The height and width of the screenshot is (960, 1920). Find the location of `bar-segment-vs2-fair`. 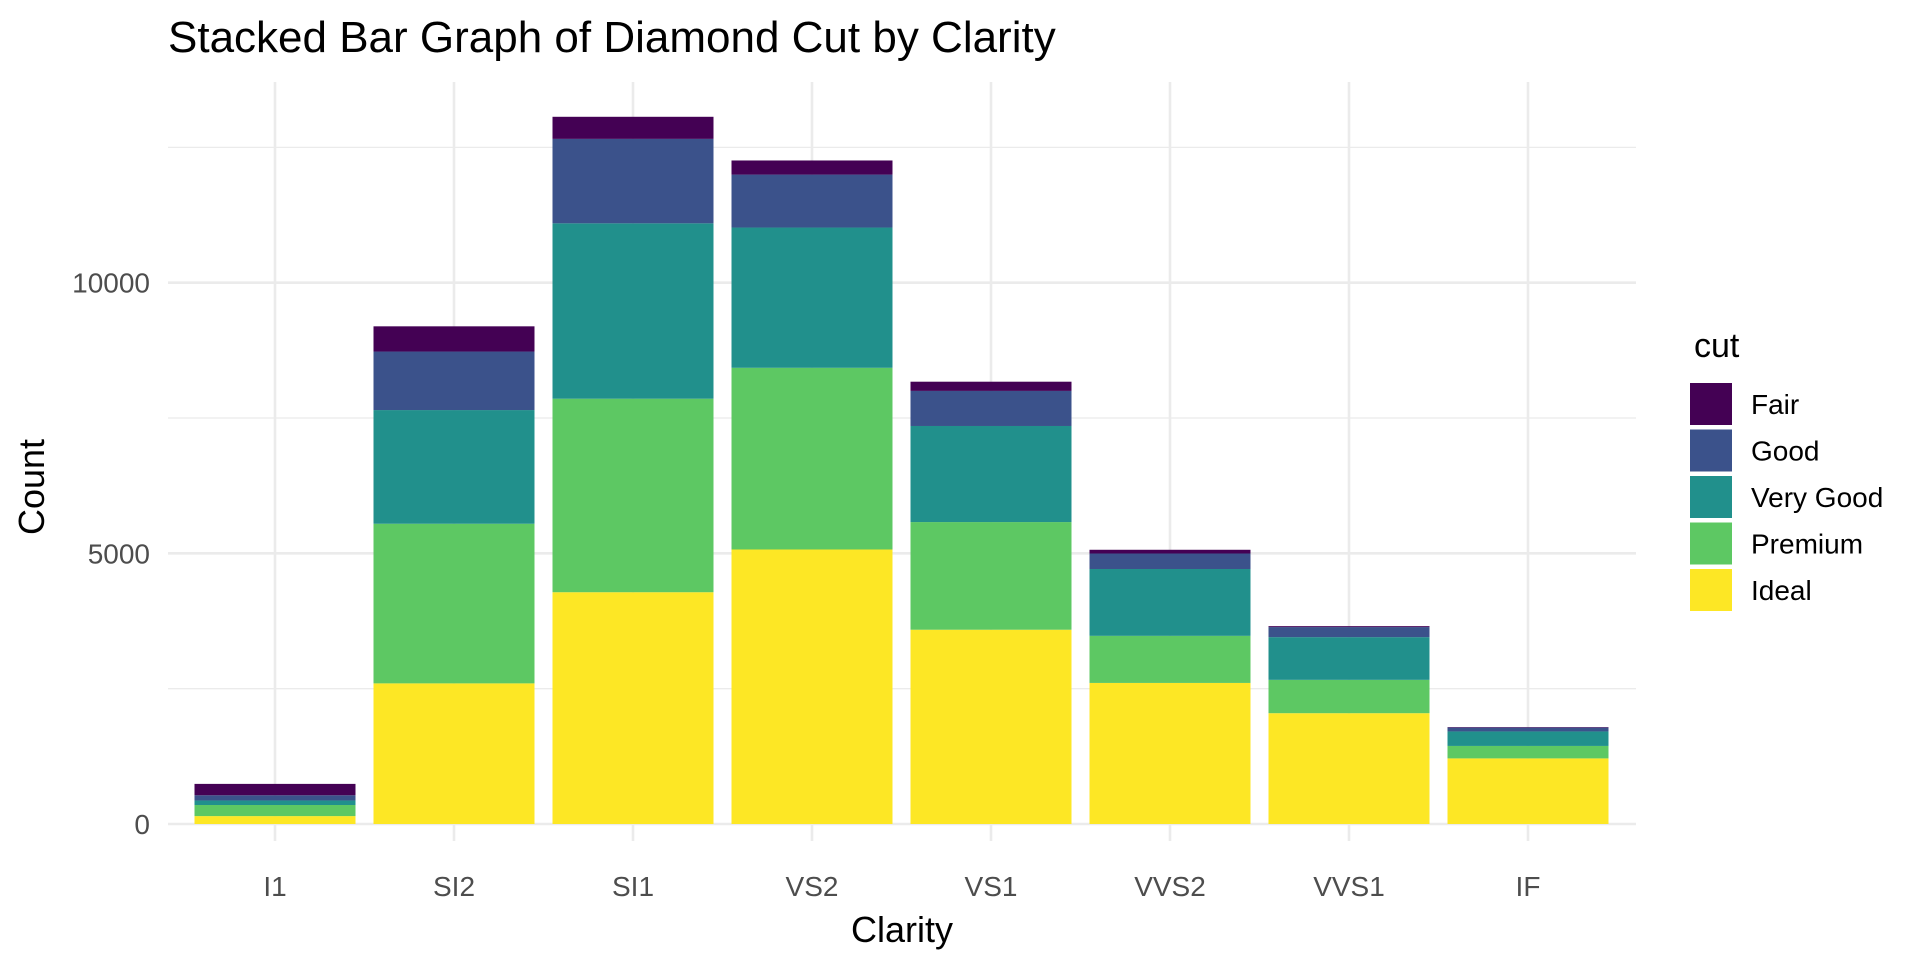

bar-segment-vs2-fair is located at coordinates (812, 167).